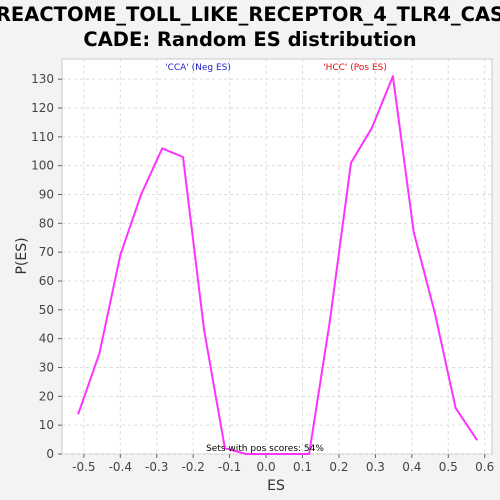 This screenshot has width=500, height=500. I want to click on annotation-neg-es: 'CCA' (Neg ES), so click(198, 68).